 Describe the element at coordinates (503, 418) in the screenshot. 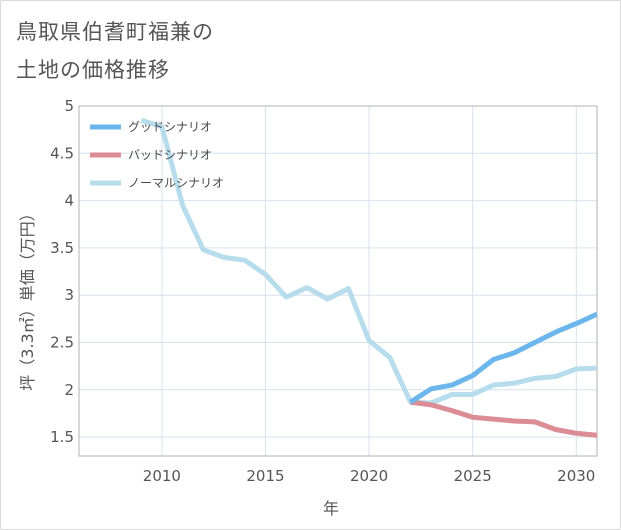

I see `series-line-bad` at that location.